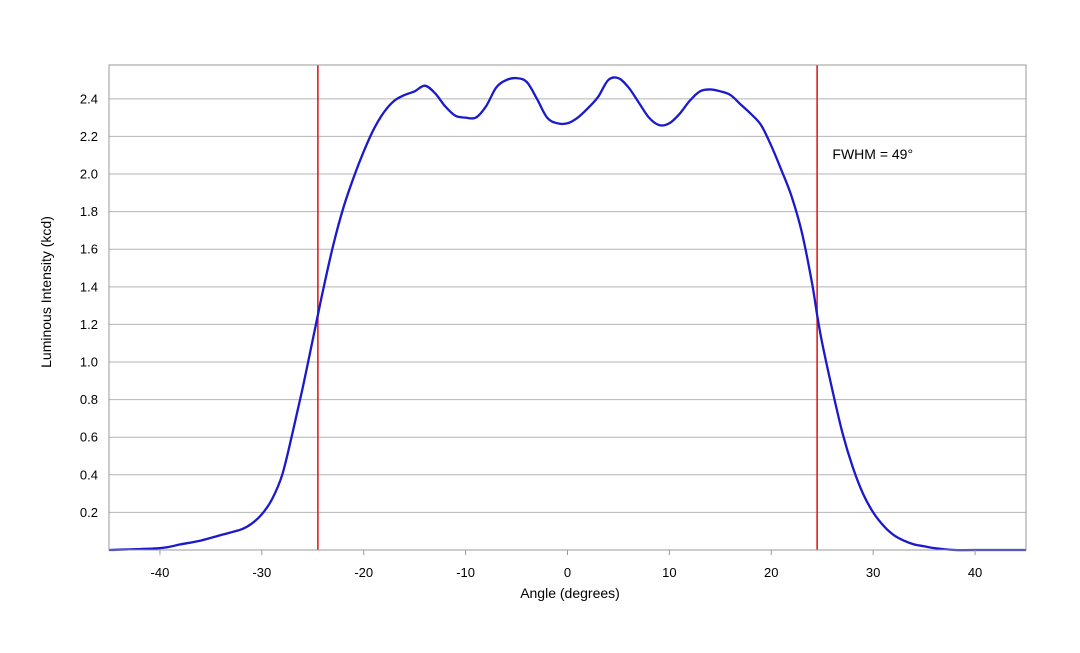  What do you see at coordinates (46, 292) in the screenshot?
I see `y-axis-title: Luminous Intensity (kcd)` at bounding box center [46, 292].